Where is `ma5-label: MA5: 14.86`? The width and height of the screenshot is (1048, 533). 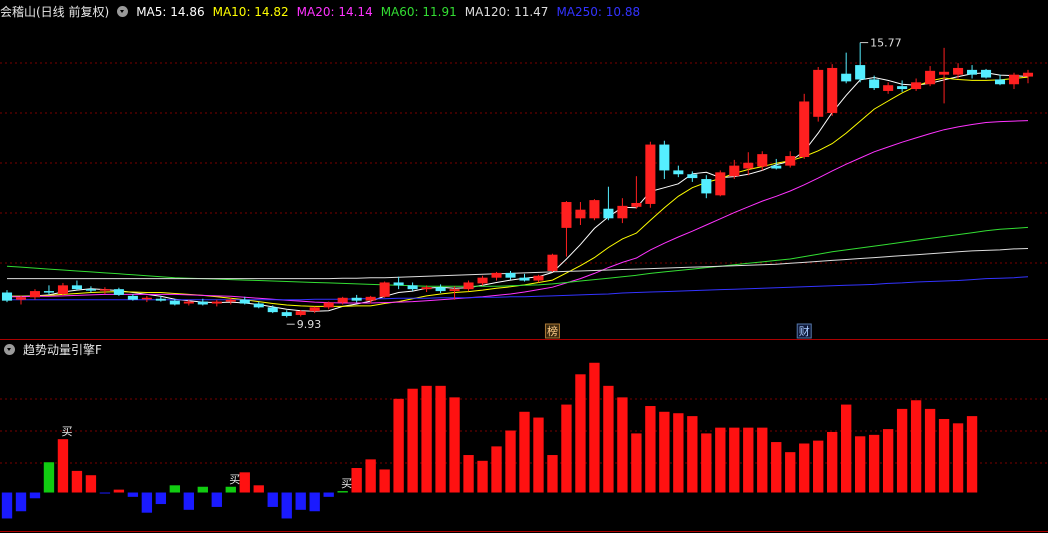
ma5-label: MA5: 14.86 is located at coordinates (170, 12).